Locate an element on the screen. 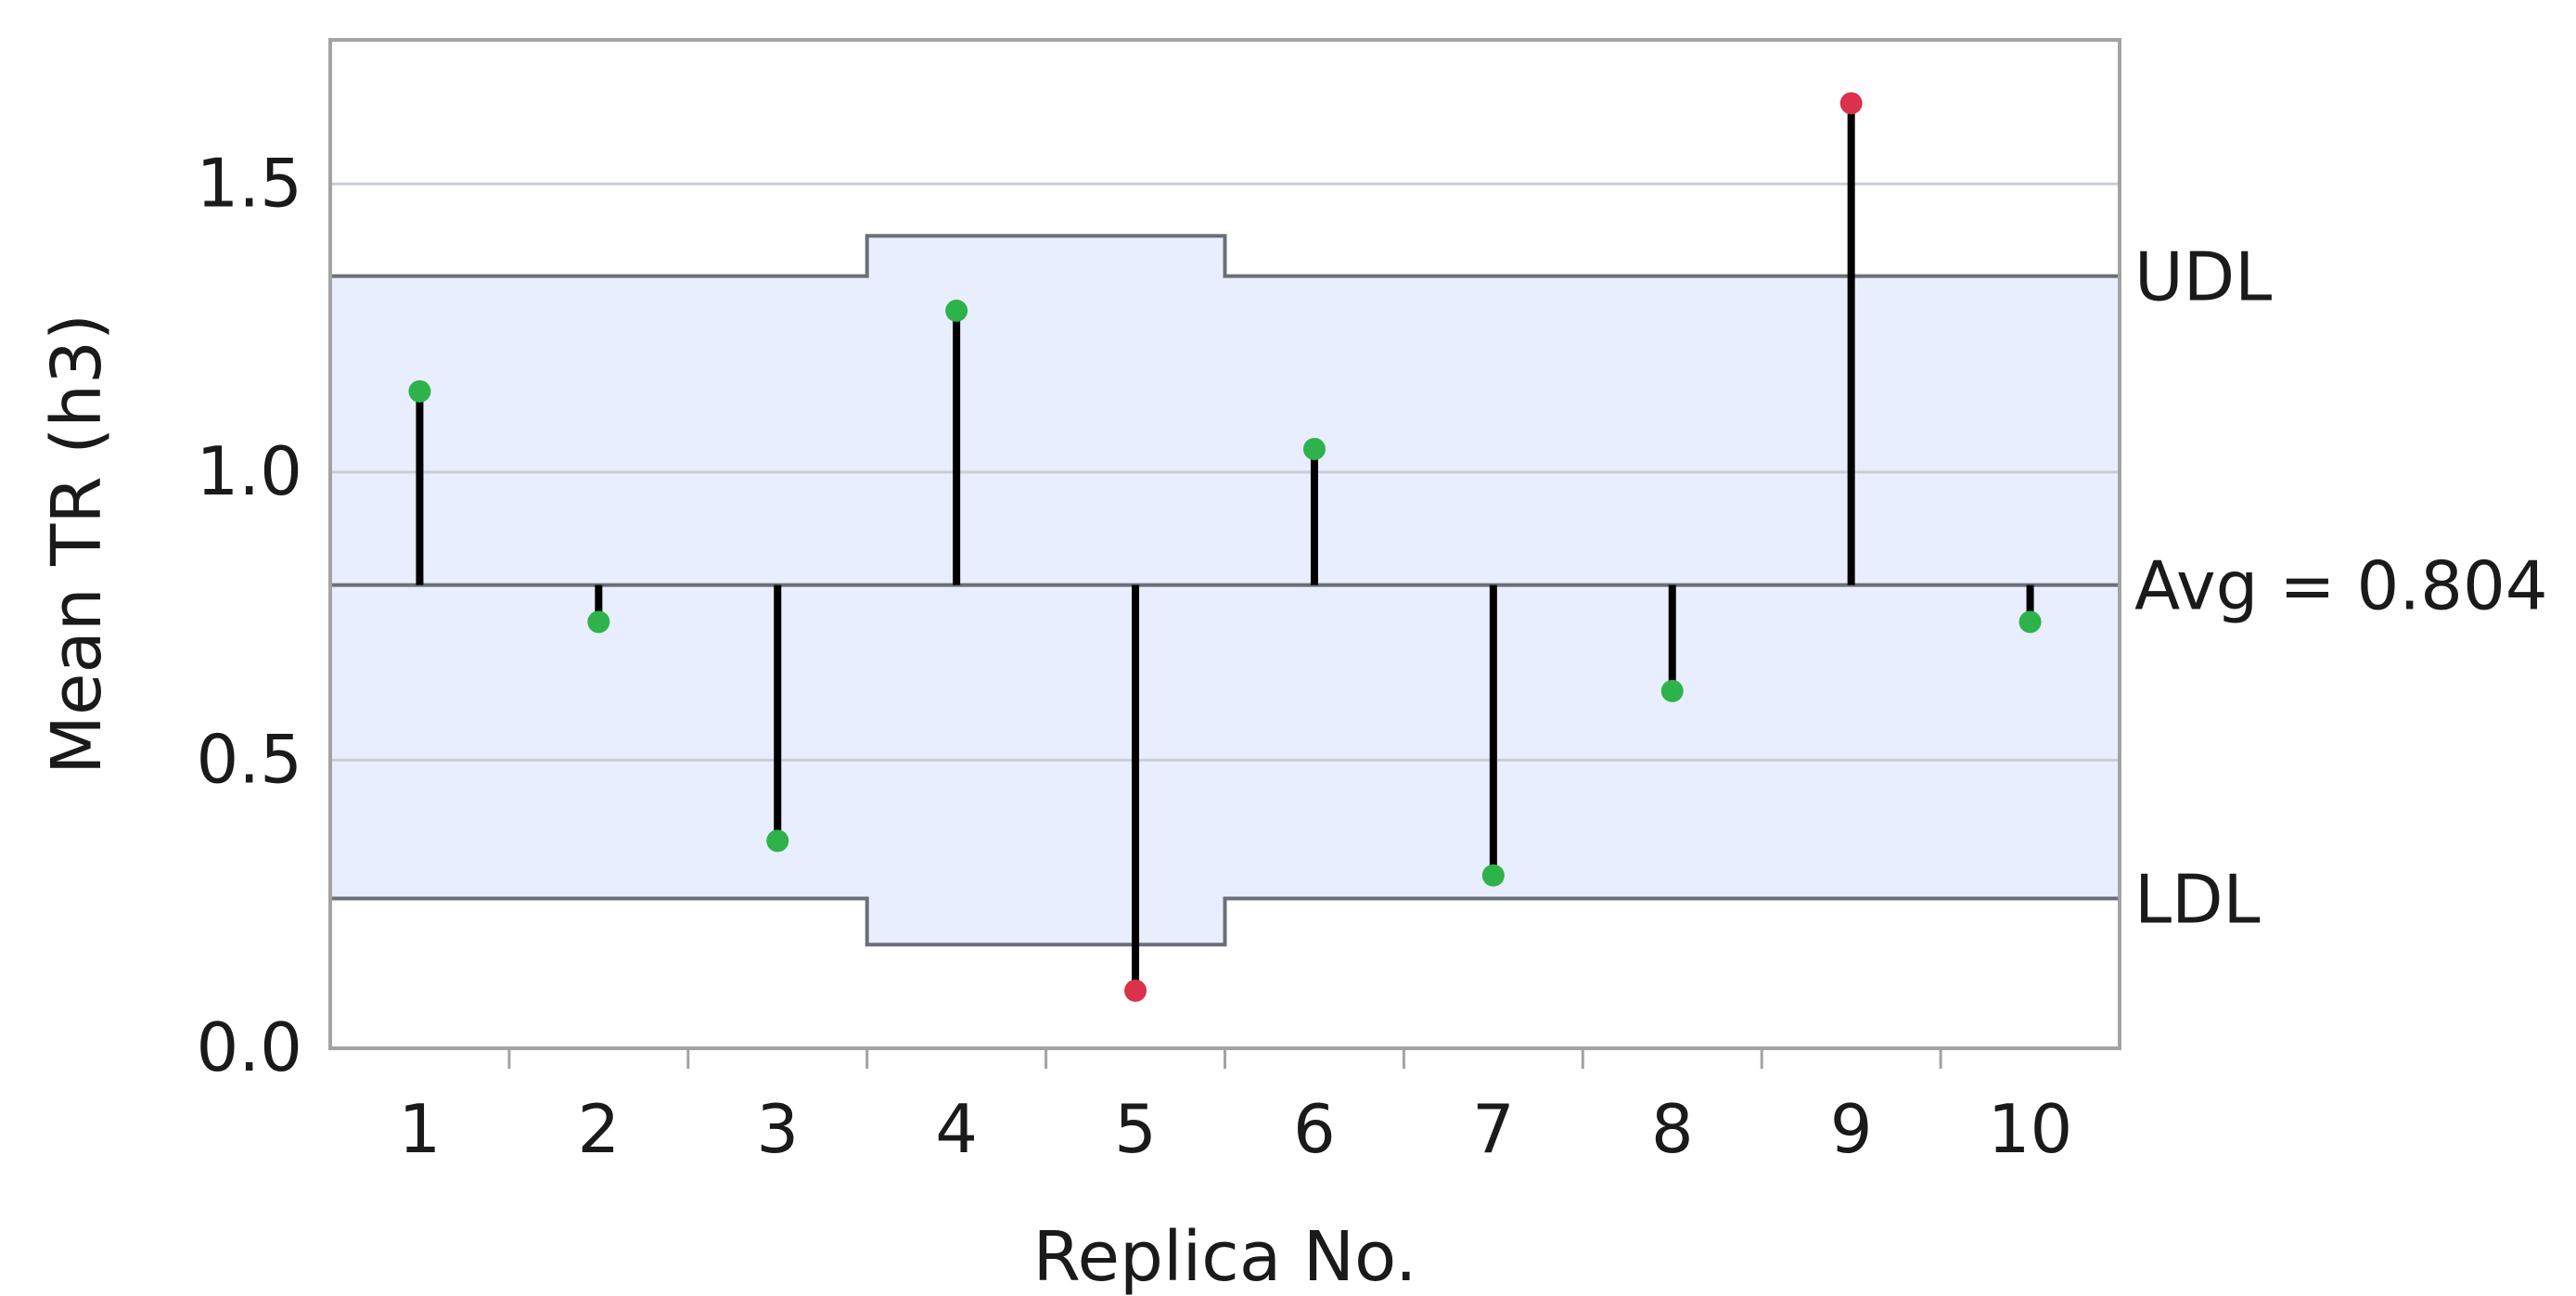  x-tick-label: 1 is located at coordinates (420, 1129).